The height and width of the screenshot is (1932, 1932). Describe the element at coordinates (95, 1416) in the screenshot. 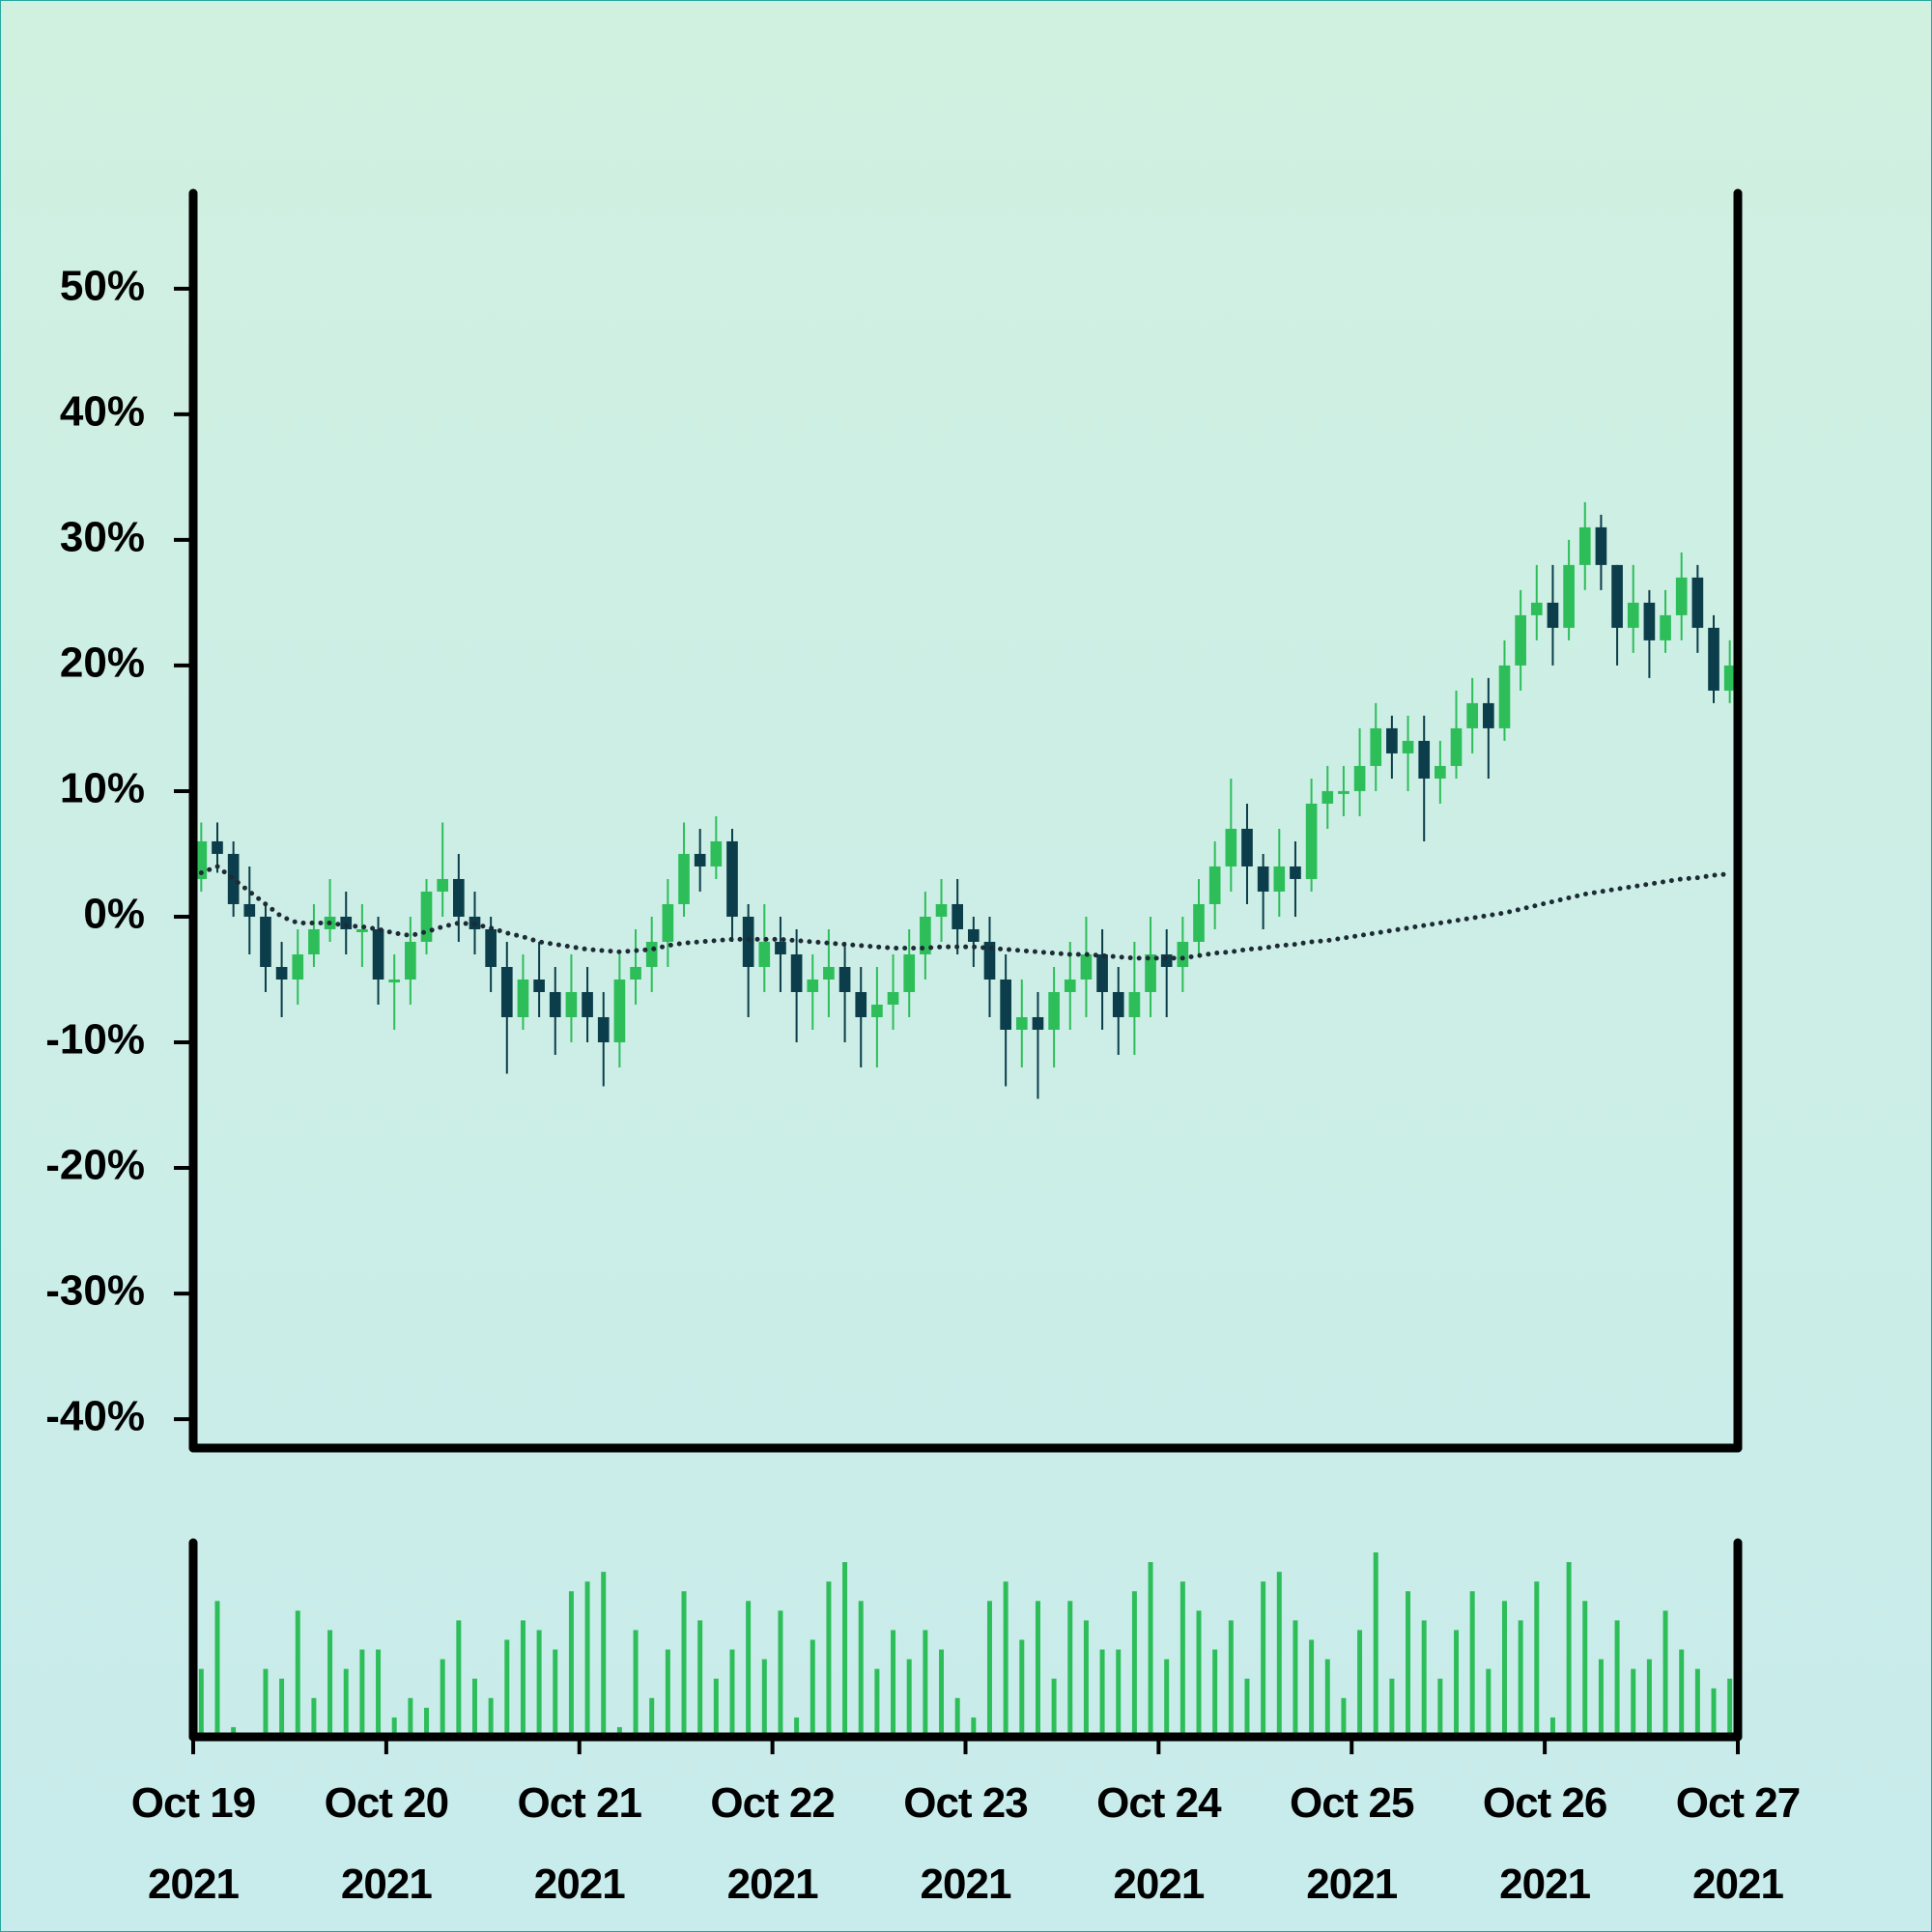

I see `y-tick-label: -40%` at that location.